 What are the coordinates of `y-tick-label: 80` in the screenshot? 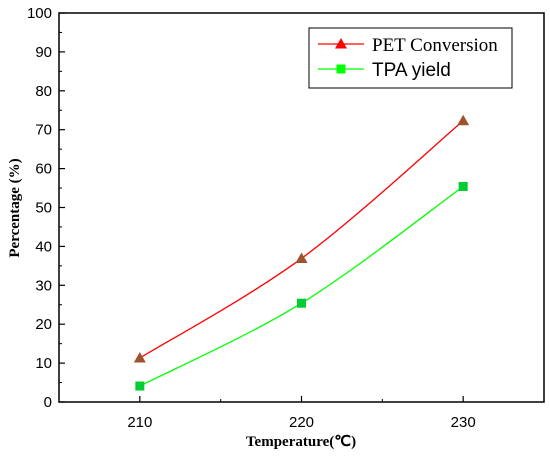 It's located at (43, 91).